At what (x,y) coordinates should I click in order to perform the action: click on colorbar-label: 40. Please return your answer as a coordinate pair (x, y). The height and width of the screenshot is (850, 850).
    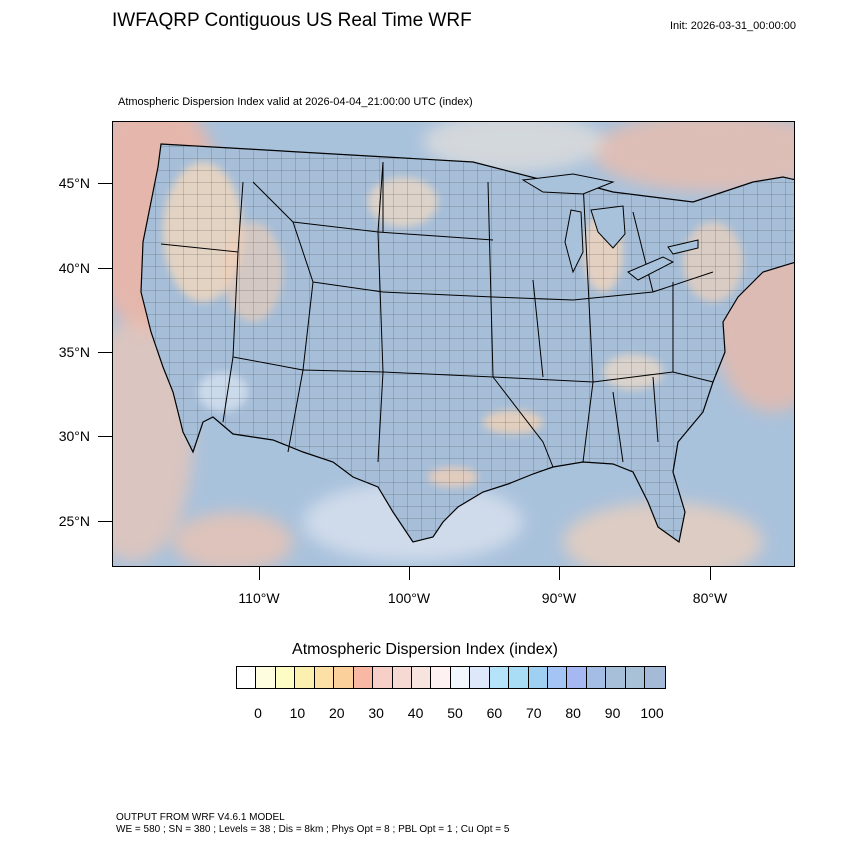
    Looking at the image, I should click on (415, 713).